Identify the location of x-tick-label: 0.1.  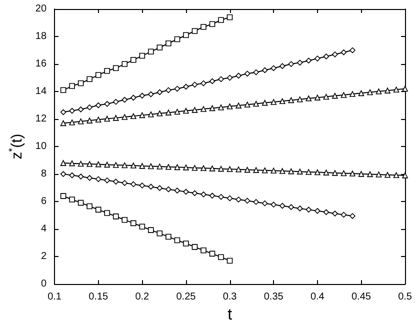
(55, 297).